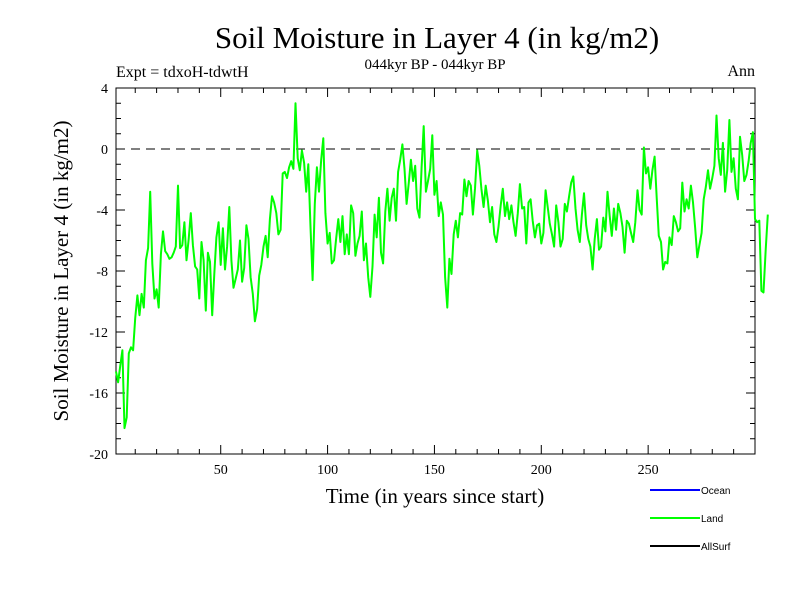 This screenshot has width=800, height=600. Describe the element at coordinates (98, 394) in the screenshot. I see `y-tick-label: -16` at that location.